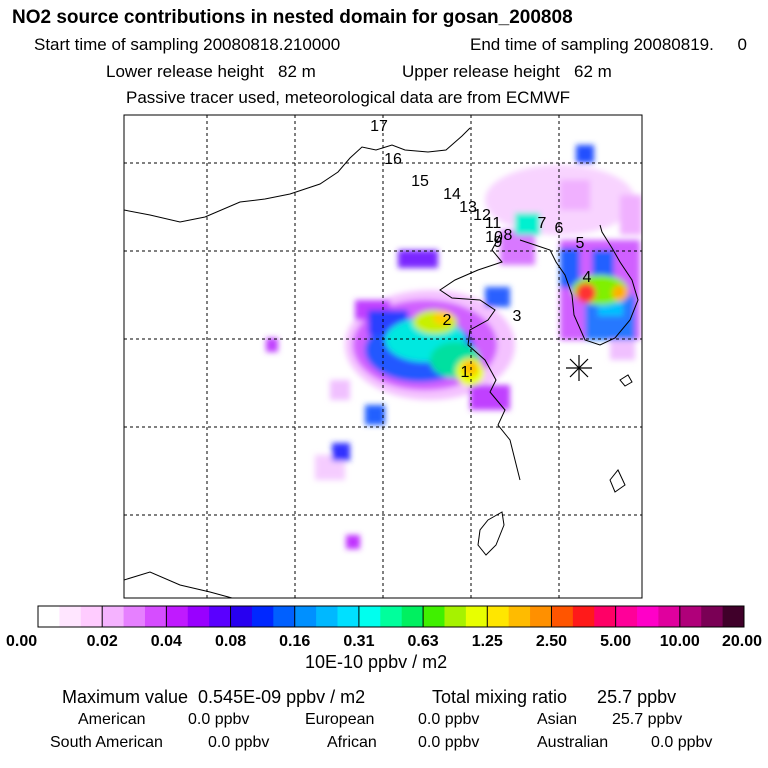 This screenshot has width=768, height=768. Describe the element at coordinates (358, 641) in the screenshot. I see `colorbar-tick-label: 0.31` at that location.